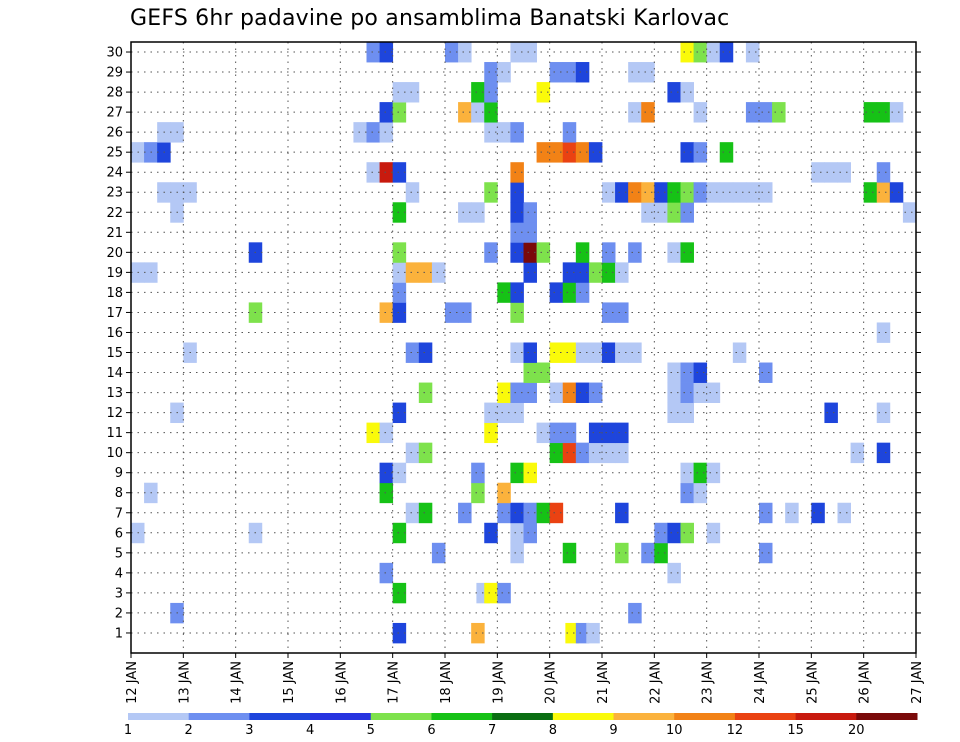  Describe the element at coordinates (655, 682) in the screenshot. I see `x-tick-label: 22 JAN` at that location.